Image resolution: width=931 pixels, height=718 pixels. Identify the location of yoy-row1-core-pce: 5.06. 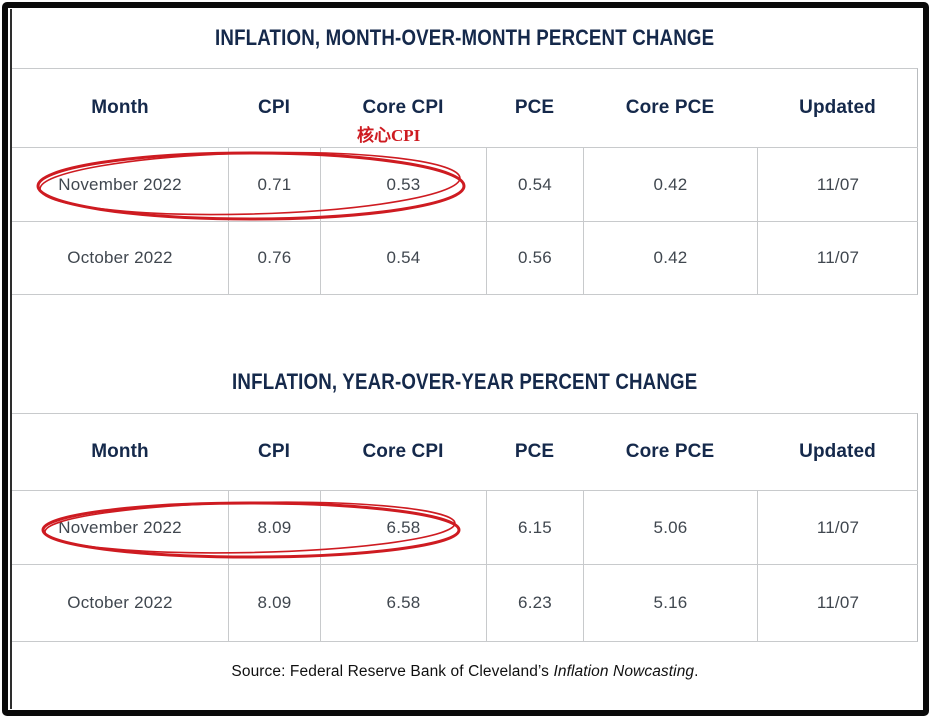
(670, 527).